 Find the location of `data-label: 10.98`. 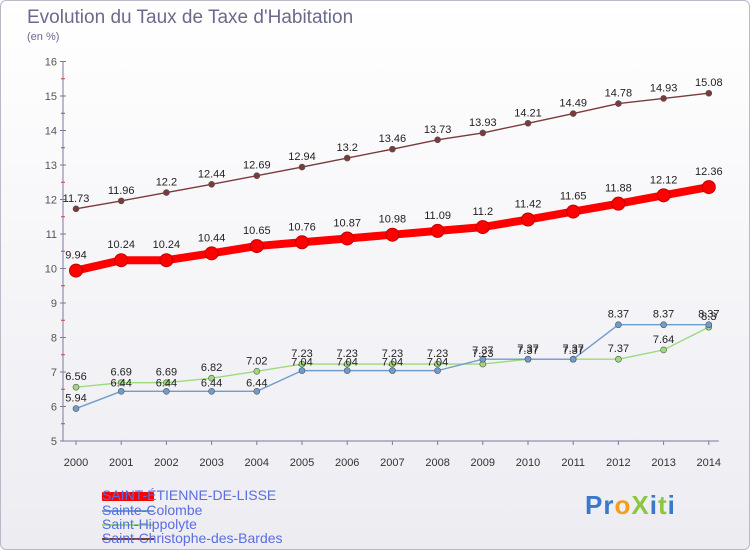

data-label: 10.98 is located at coordinates (393, 220).